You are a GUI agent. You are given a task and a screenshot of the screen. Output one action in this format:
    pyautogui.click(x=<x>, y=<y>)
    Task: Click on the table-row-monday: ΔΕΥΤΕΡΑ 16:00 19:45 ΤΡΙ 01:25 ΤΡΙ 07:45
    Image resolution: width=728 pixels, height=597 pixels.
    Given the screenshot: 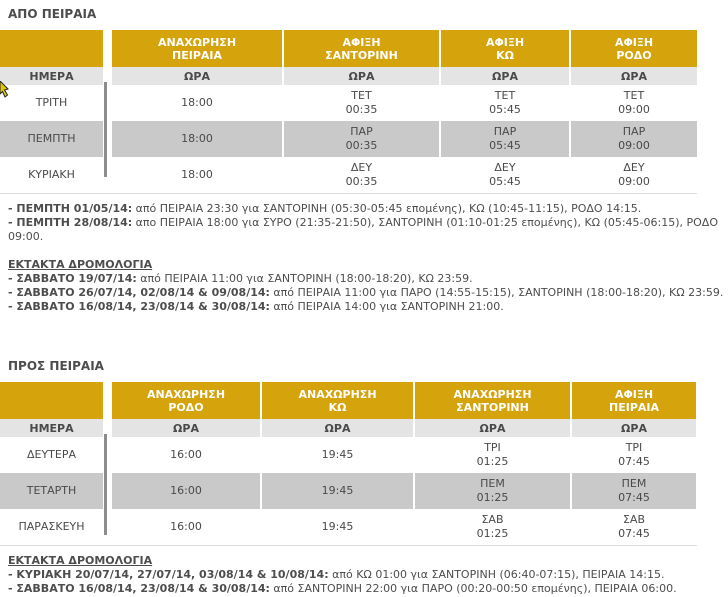 What is the action you would take?
    pyautogui.click(x=364, y=455)
    